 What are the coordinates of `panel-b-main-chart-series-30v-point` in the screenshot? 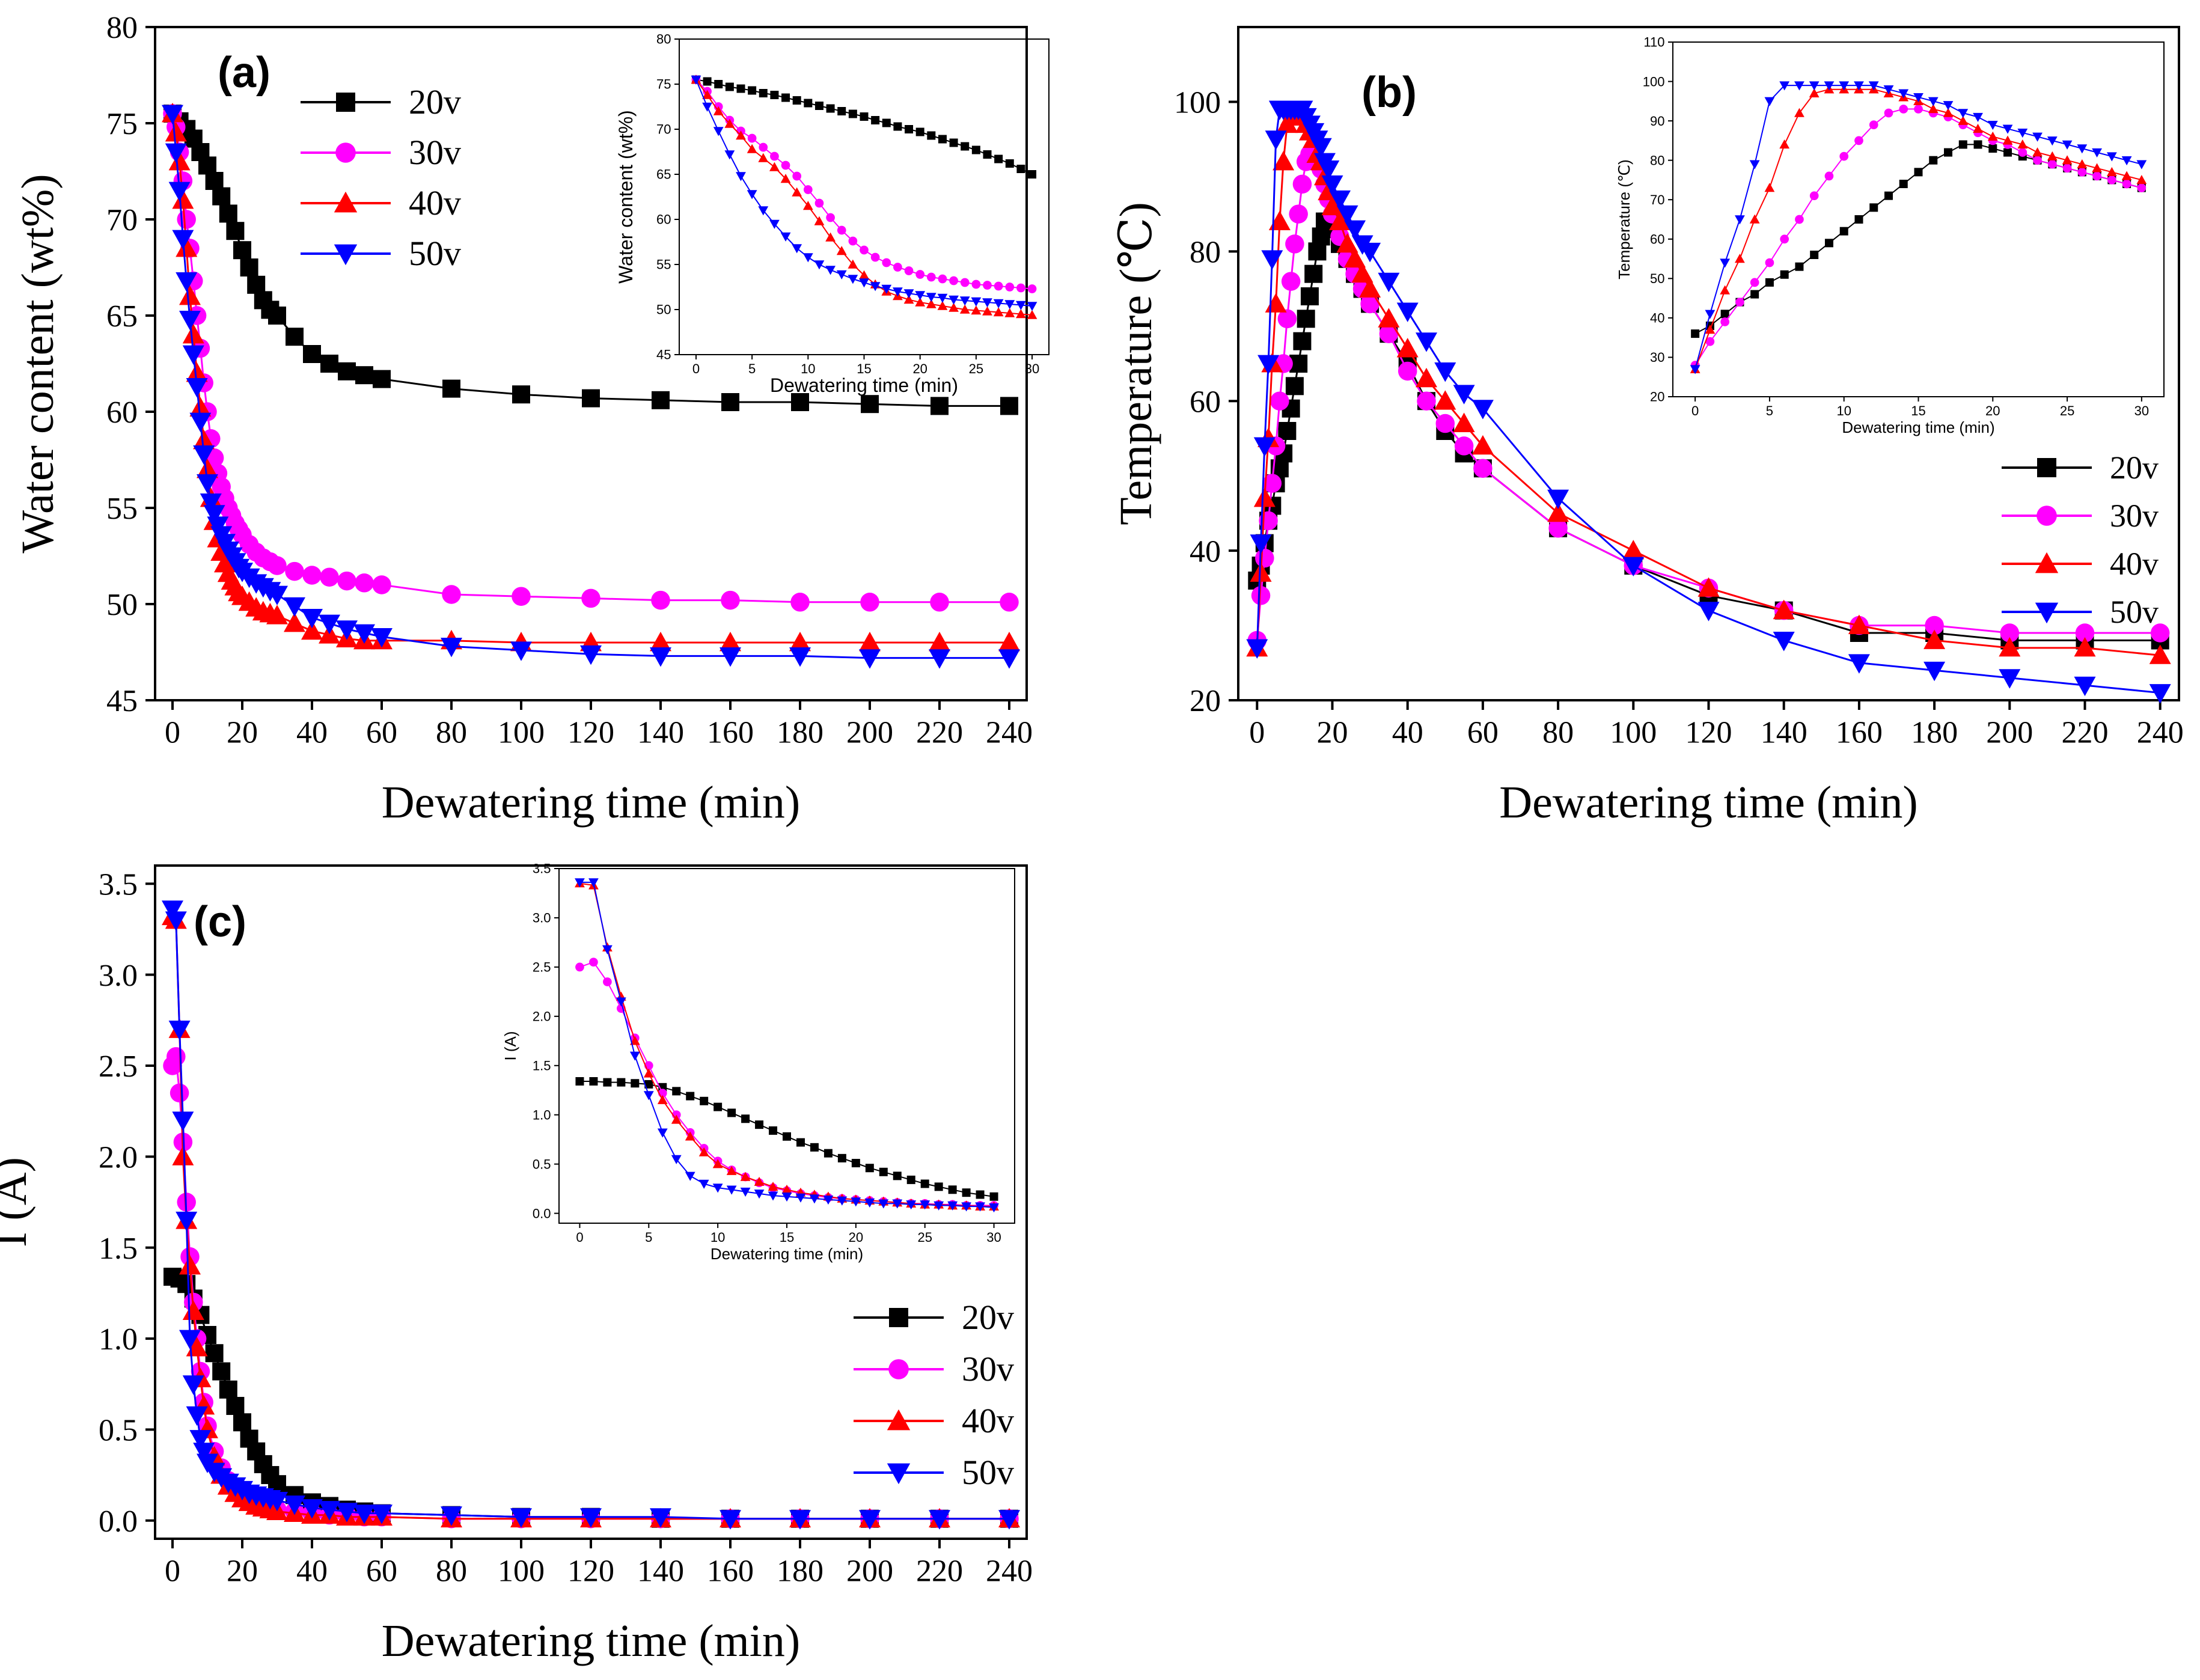 It's located at (1407, 371).